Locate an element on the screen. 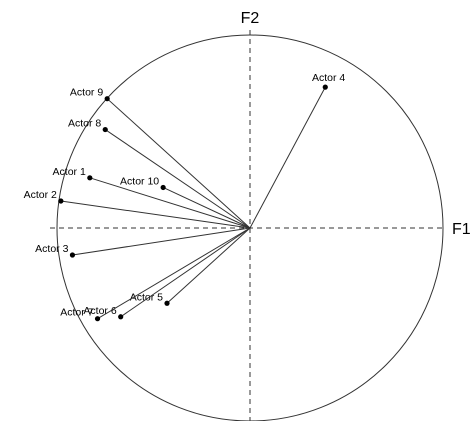 The height and width of the screenshot is (421, 471). point-label-actor-4: Actor 4 is located at coordinates (328, 78).